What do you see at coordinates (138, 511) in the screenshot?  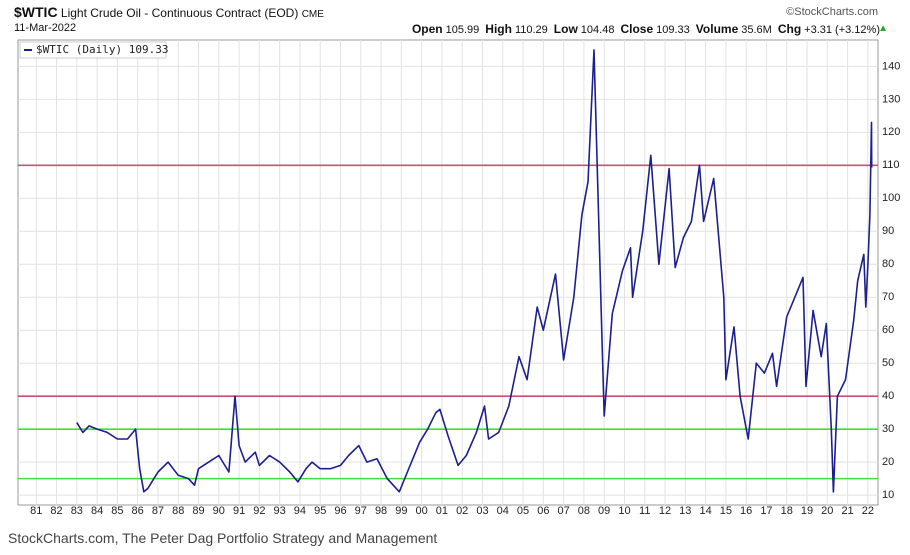 I see `x-tick-label: 86` at bounding box center [138, 511].